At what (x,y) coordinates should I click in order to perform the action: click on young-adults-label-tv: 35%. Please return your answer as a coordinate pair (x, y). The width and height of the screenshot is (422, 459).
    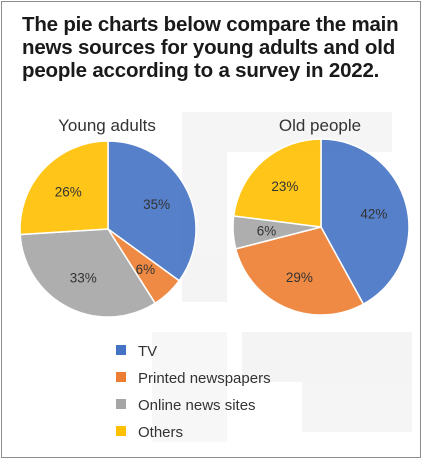
    Looking at the image, I should click on (156, 204).